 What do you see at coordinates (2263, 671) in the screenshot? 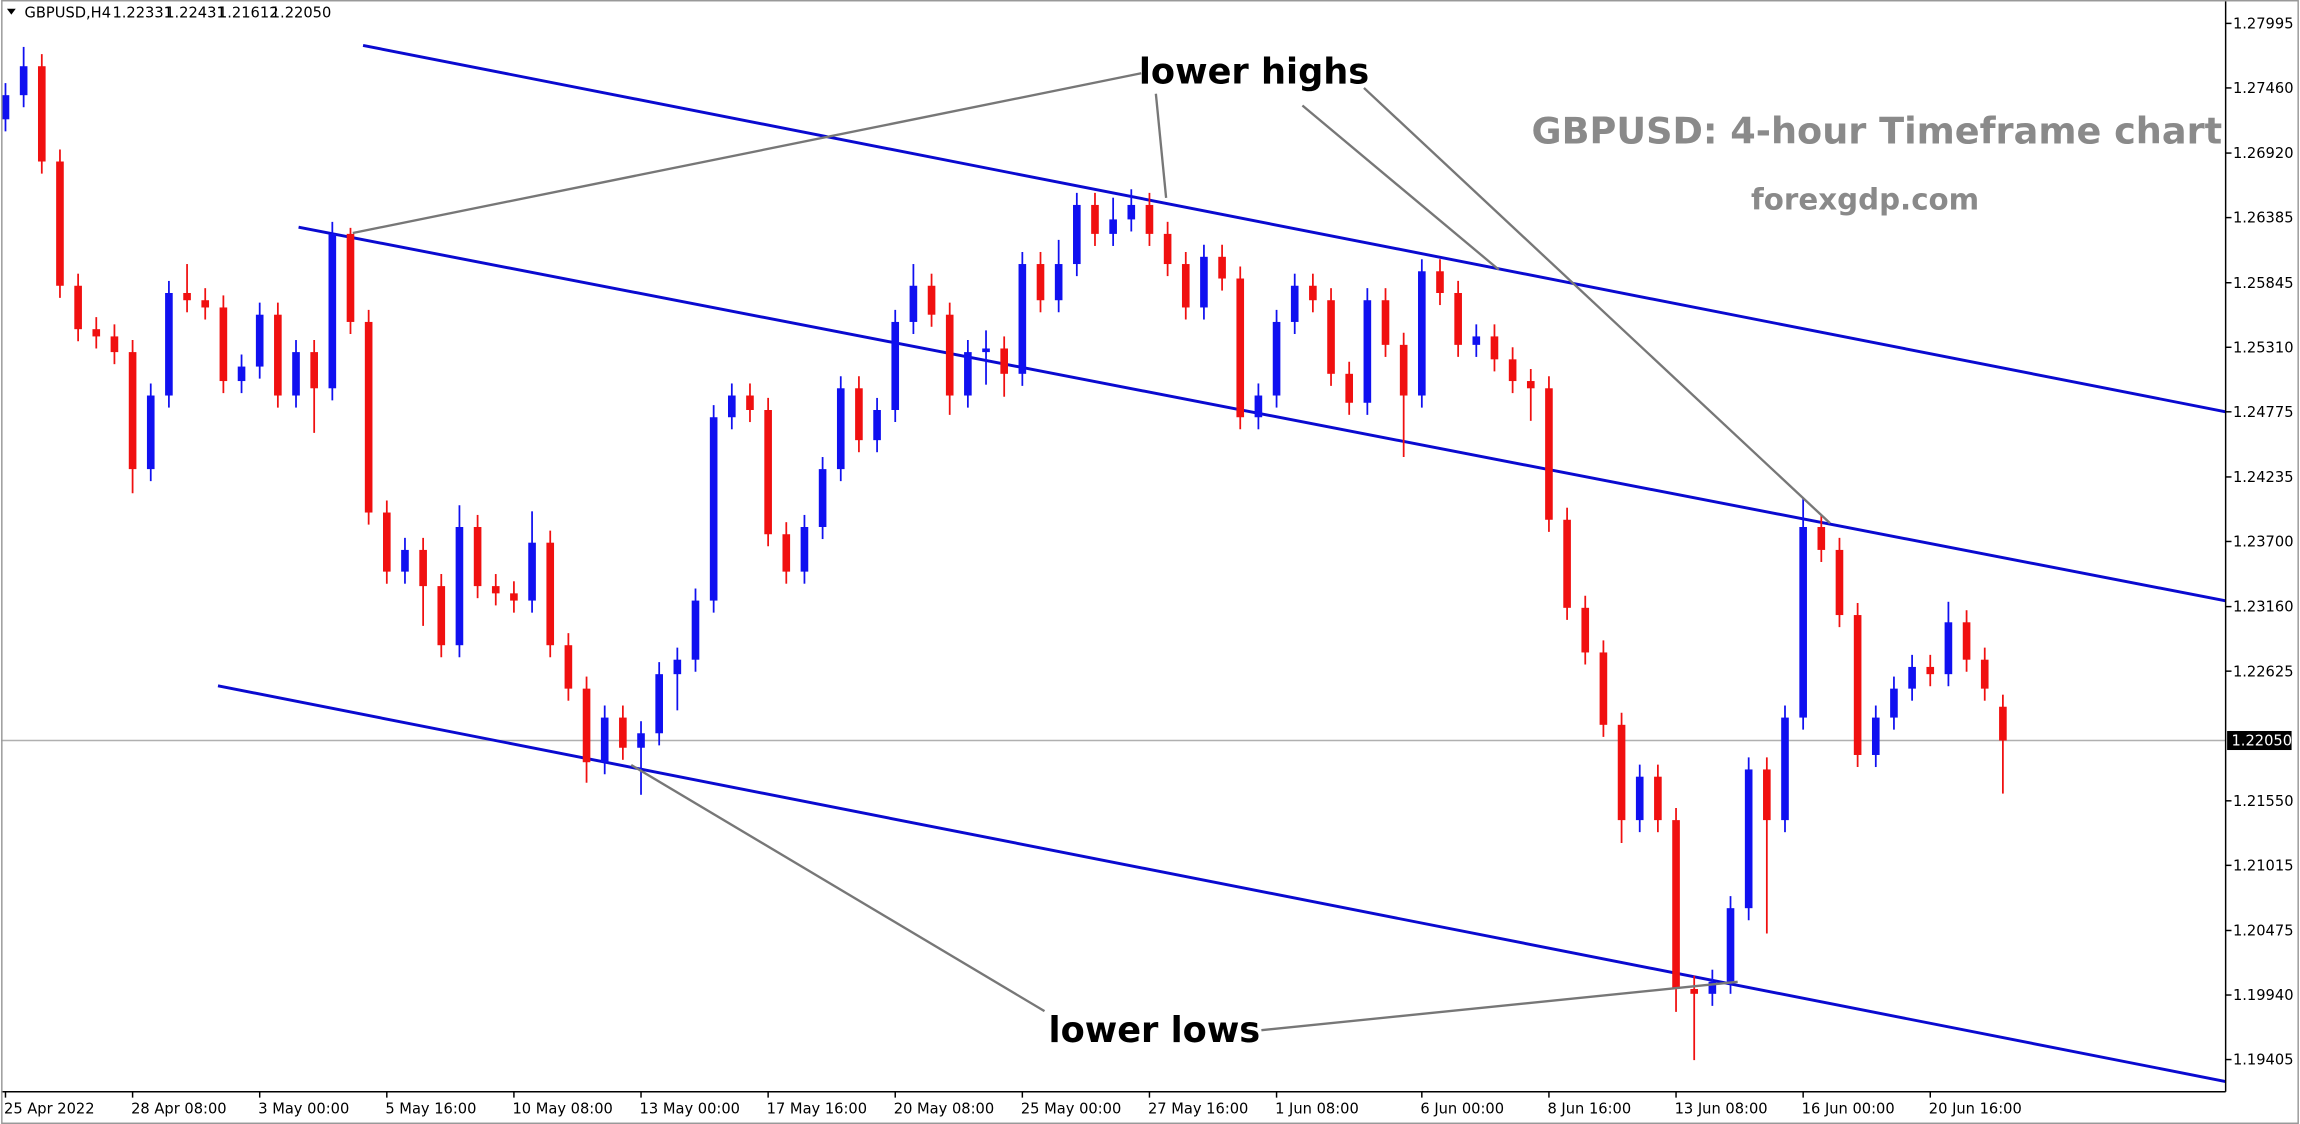
I see `y-tick-label: 1.22625` at bounding box center [2263, 671].